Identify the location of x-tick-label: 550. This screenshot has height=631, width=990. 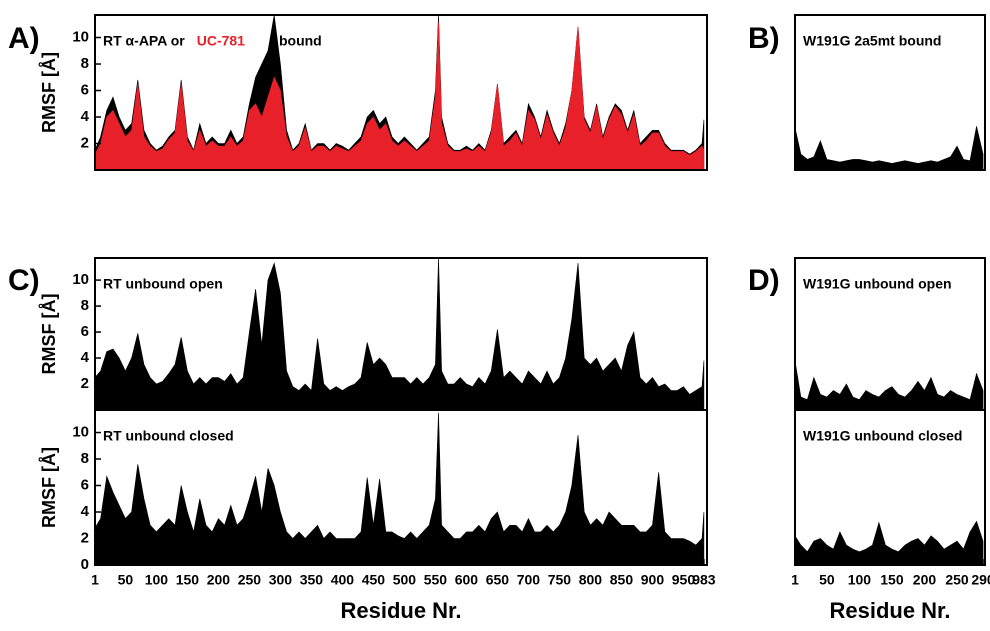
(436, 580).